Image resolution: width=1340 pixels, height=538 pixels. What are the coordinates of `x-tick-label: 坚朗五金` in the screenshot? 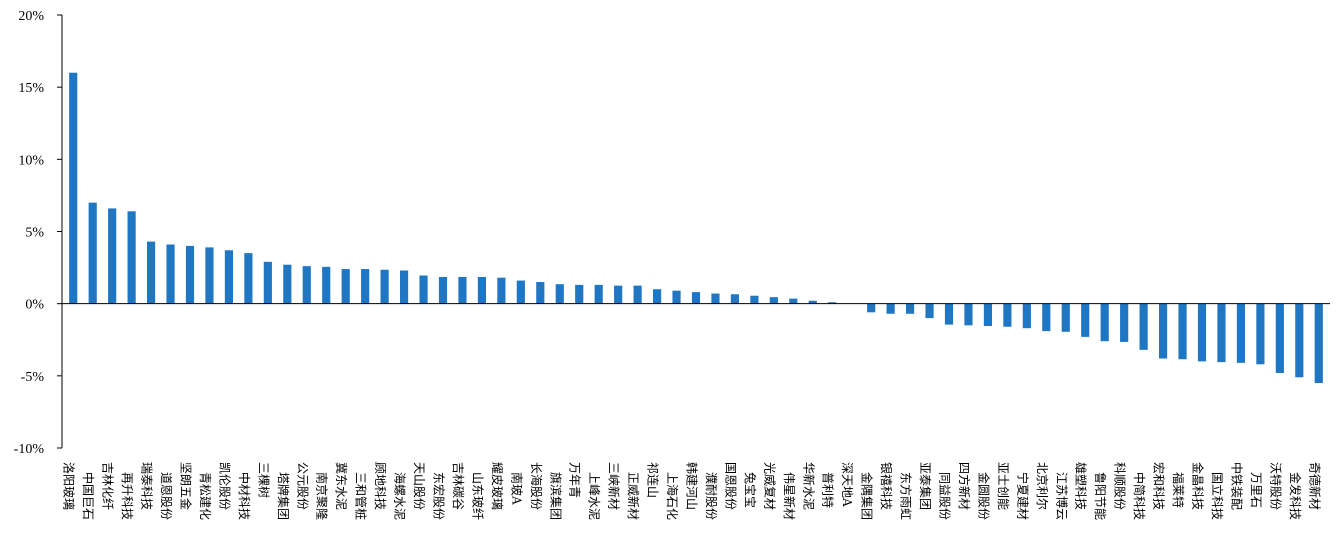 It's located at (186, 486).